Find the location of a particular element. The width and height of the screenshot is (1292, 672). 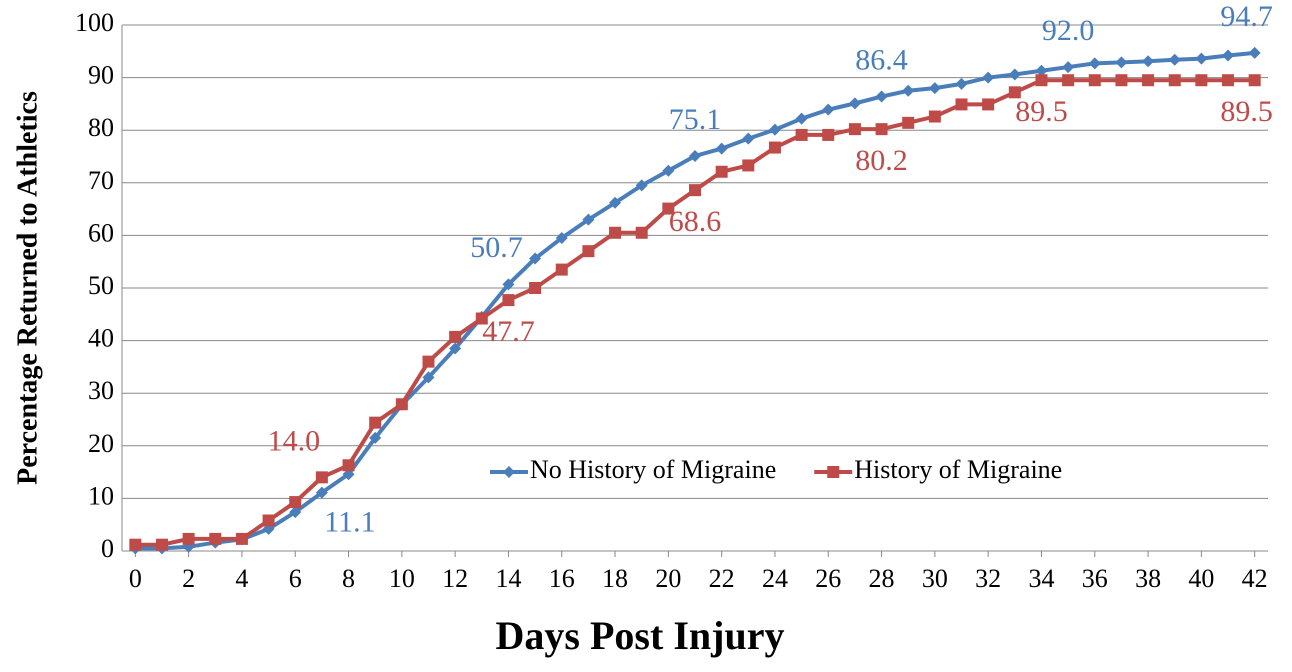

x-tick-label: 8 is located at coordinates (348, 578).